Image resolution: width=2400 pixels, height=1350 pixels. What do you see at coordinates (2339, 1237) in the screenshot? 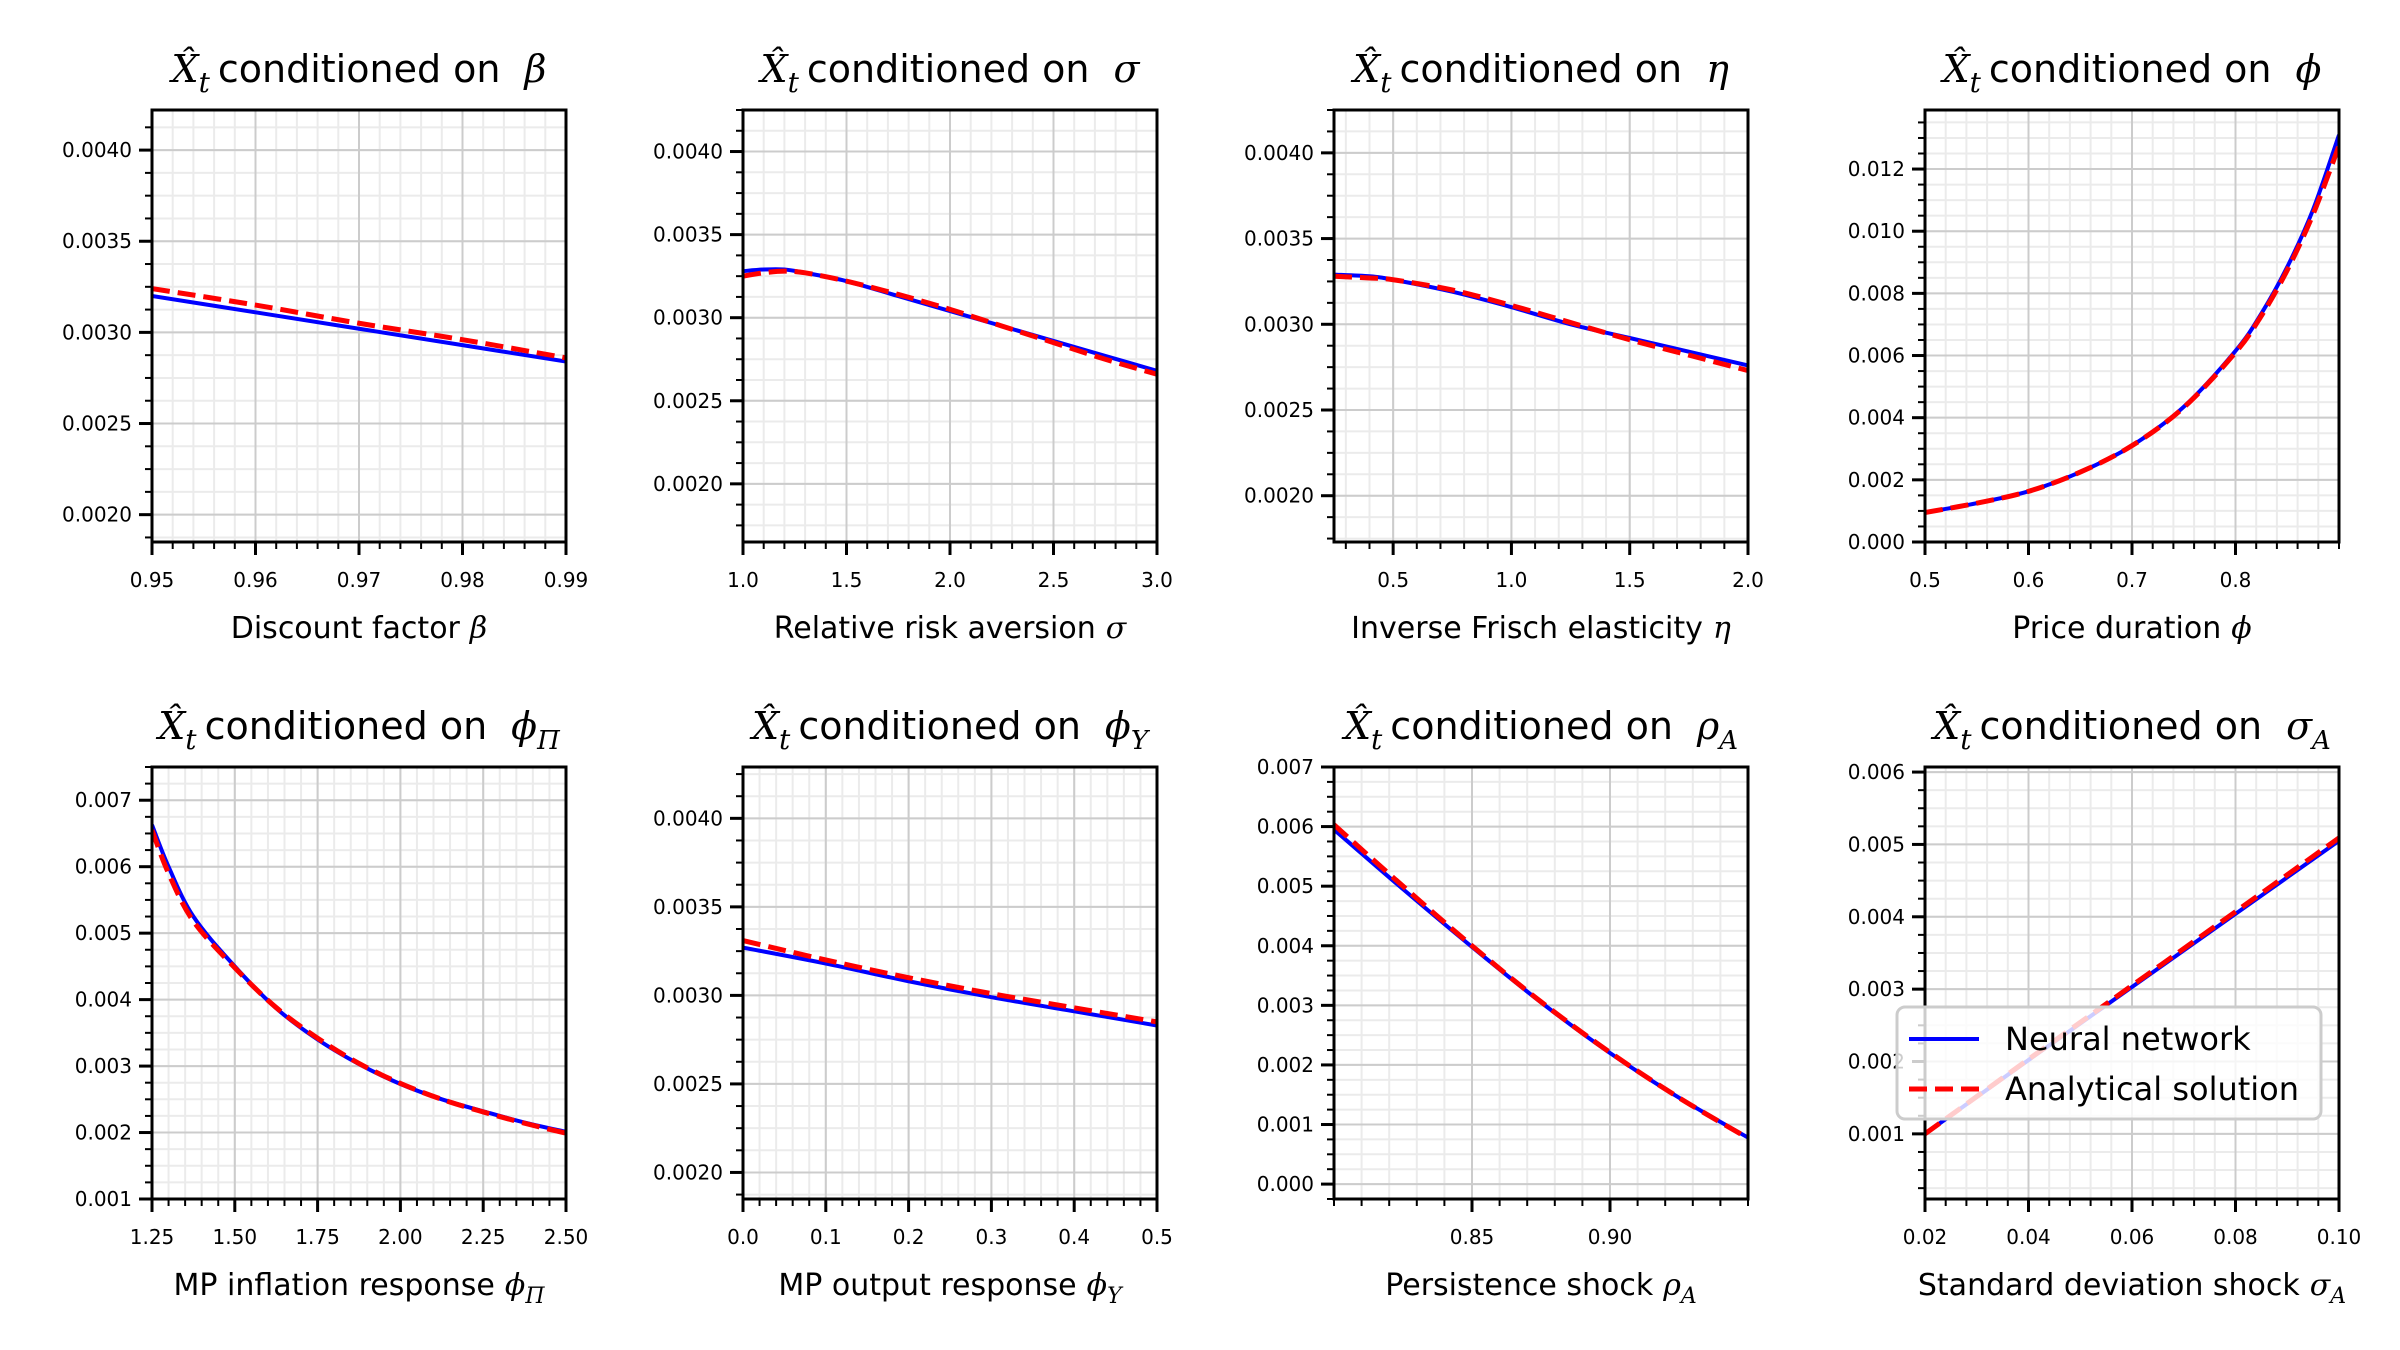
I see `x-tick-label: 0.10` at bounding box center [2339, 1237].